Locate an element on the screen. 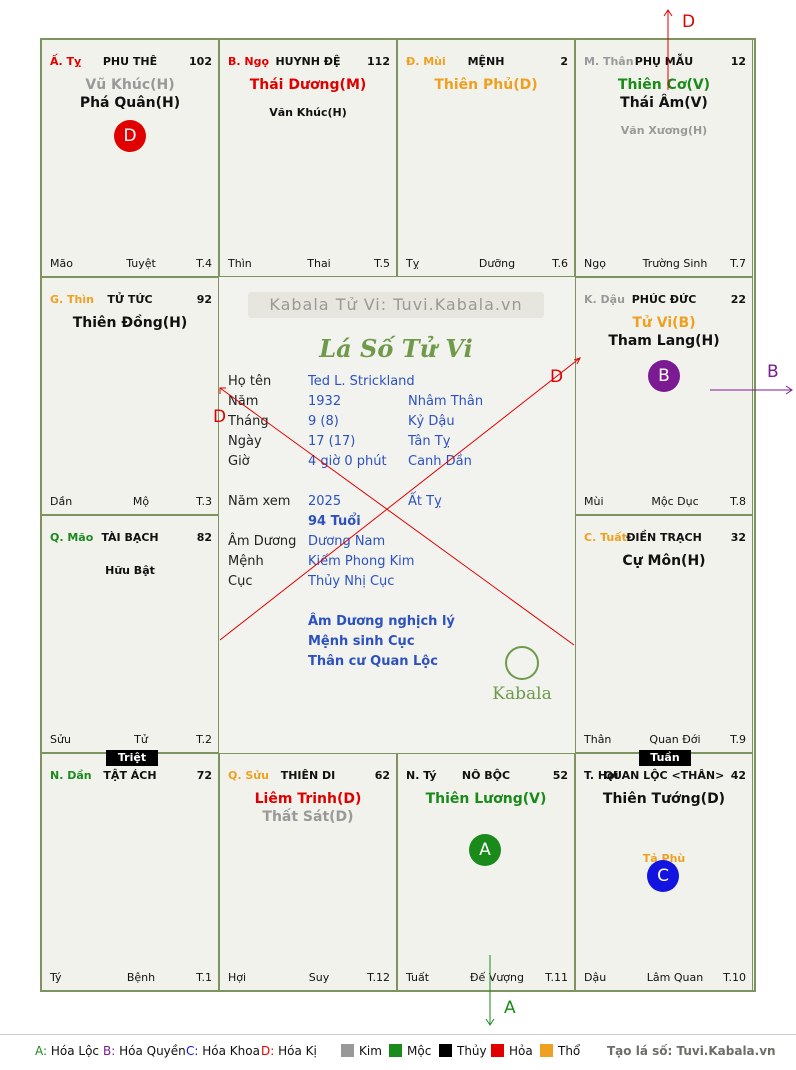  info-key: Ngày is located at coordinates (245, 441).